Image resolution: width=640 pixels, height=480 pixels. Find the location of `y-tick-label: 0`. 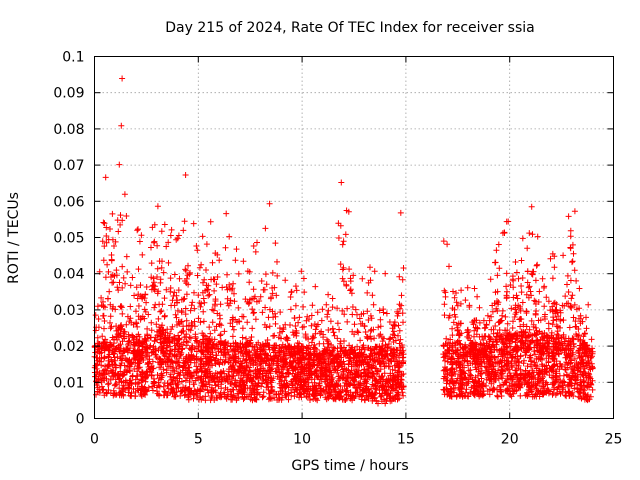

y-tick-label: 0 is located at coordinates (80, 420).